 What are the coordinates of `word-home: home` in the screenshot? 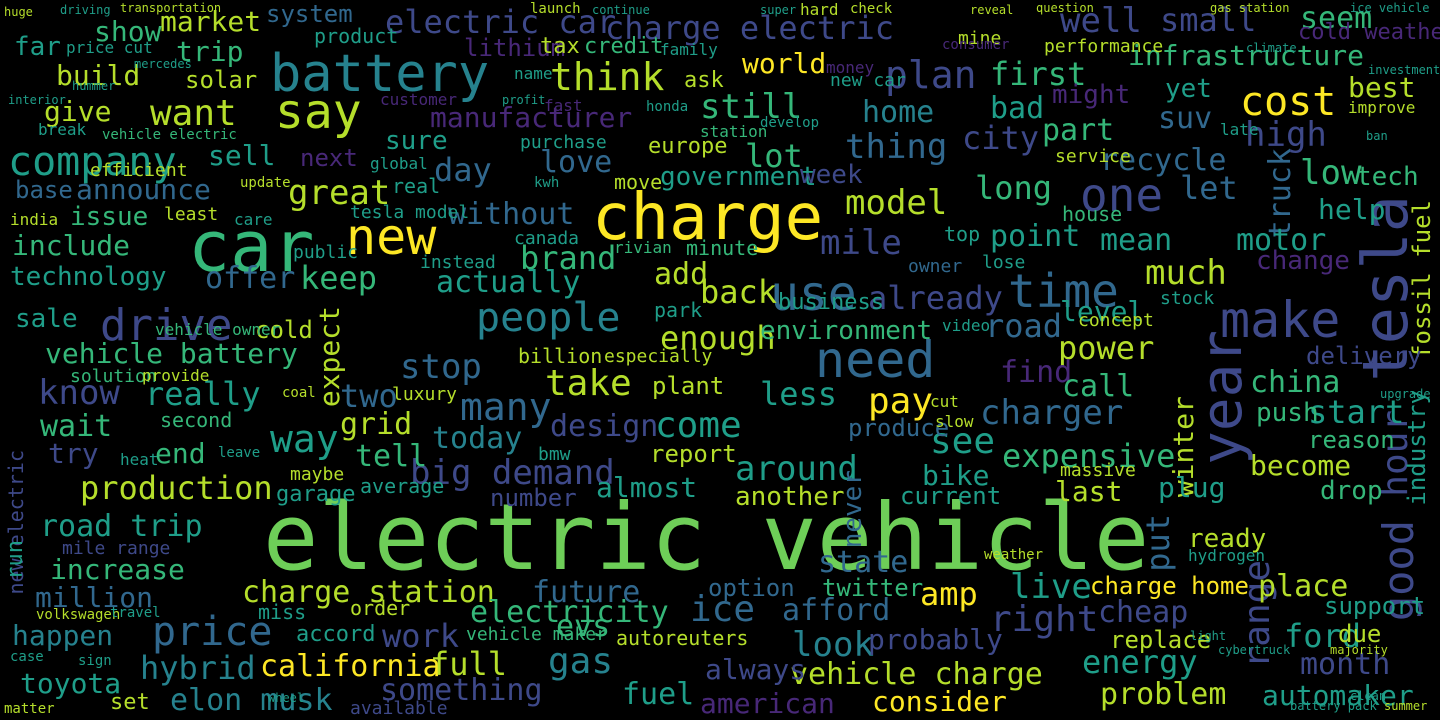 It's located at (898, 112).